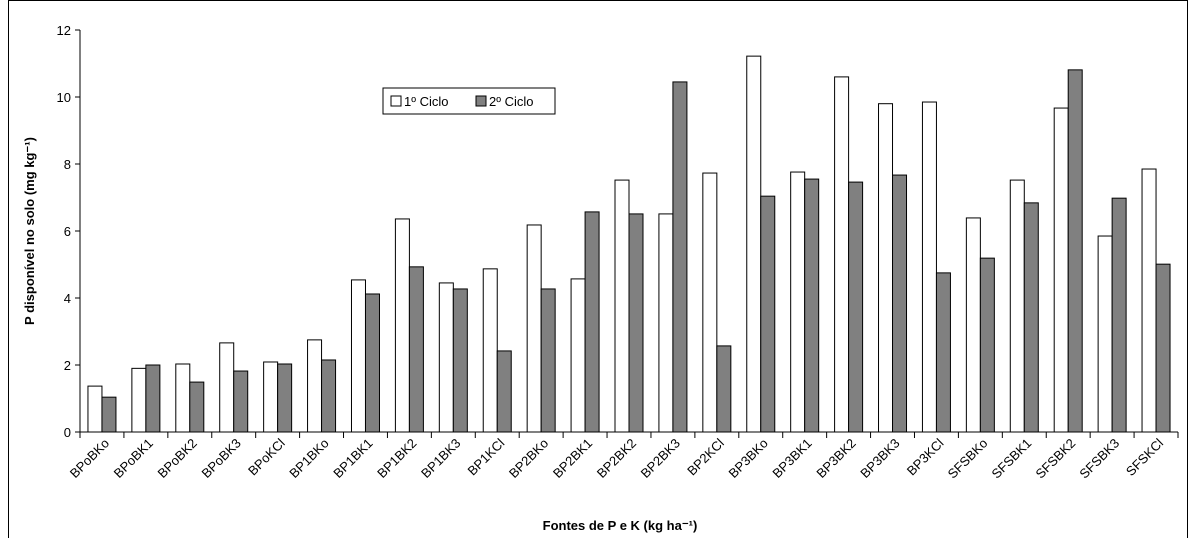 The image size is (1189, 538). Describe the element at coordinates (879, 458) in the screenshot. I see `x-tick-label: BP3BK3` at that location.